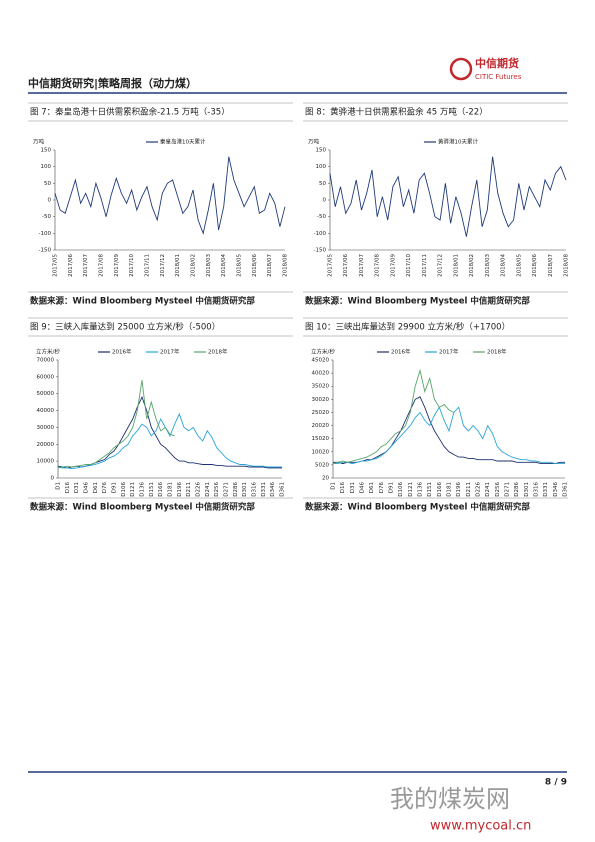  Describe the element at coordinates (46, 428) in the screenshot. I see `y-tick-label: 30000` at that location.